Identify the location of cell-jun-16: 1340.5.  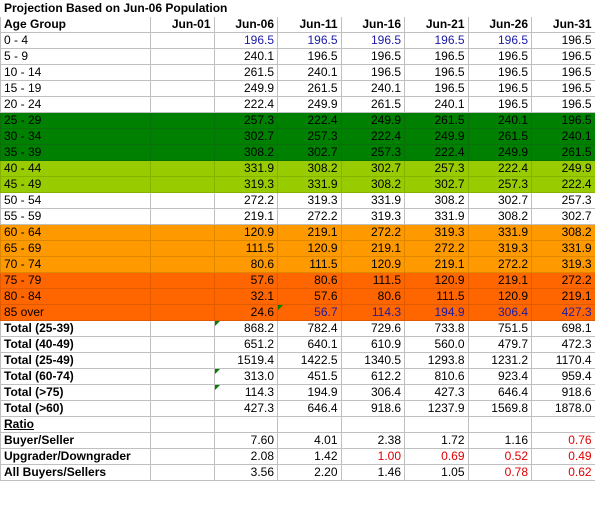
(372, 360).